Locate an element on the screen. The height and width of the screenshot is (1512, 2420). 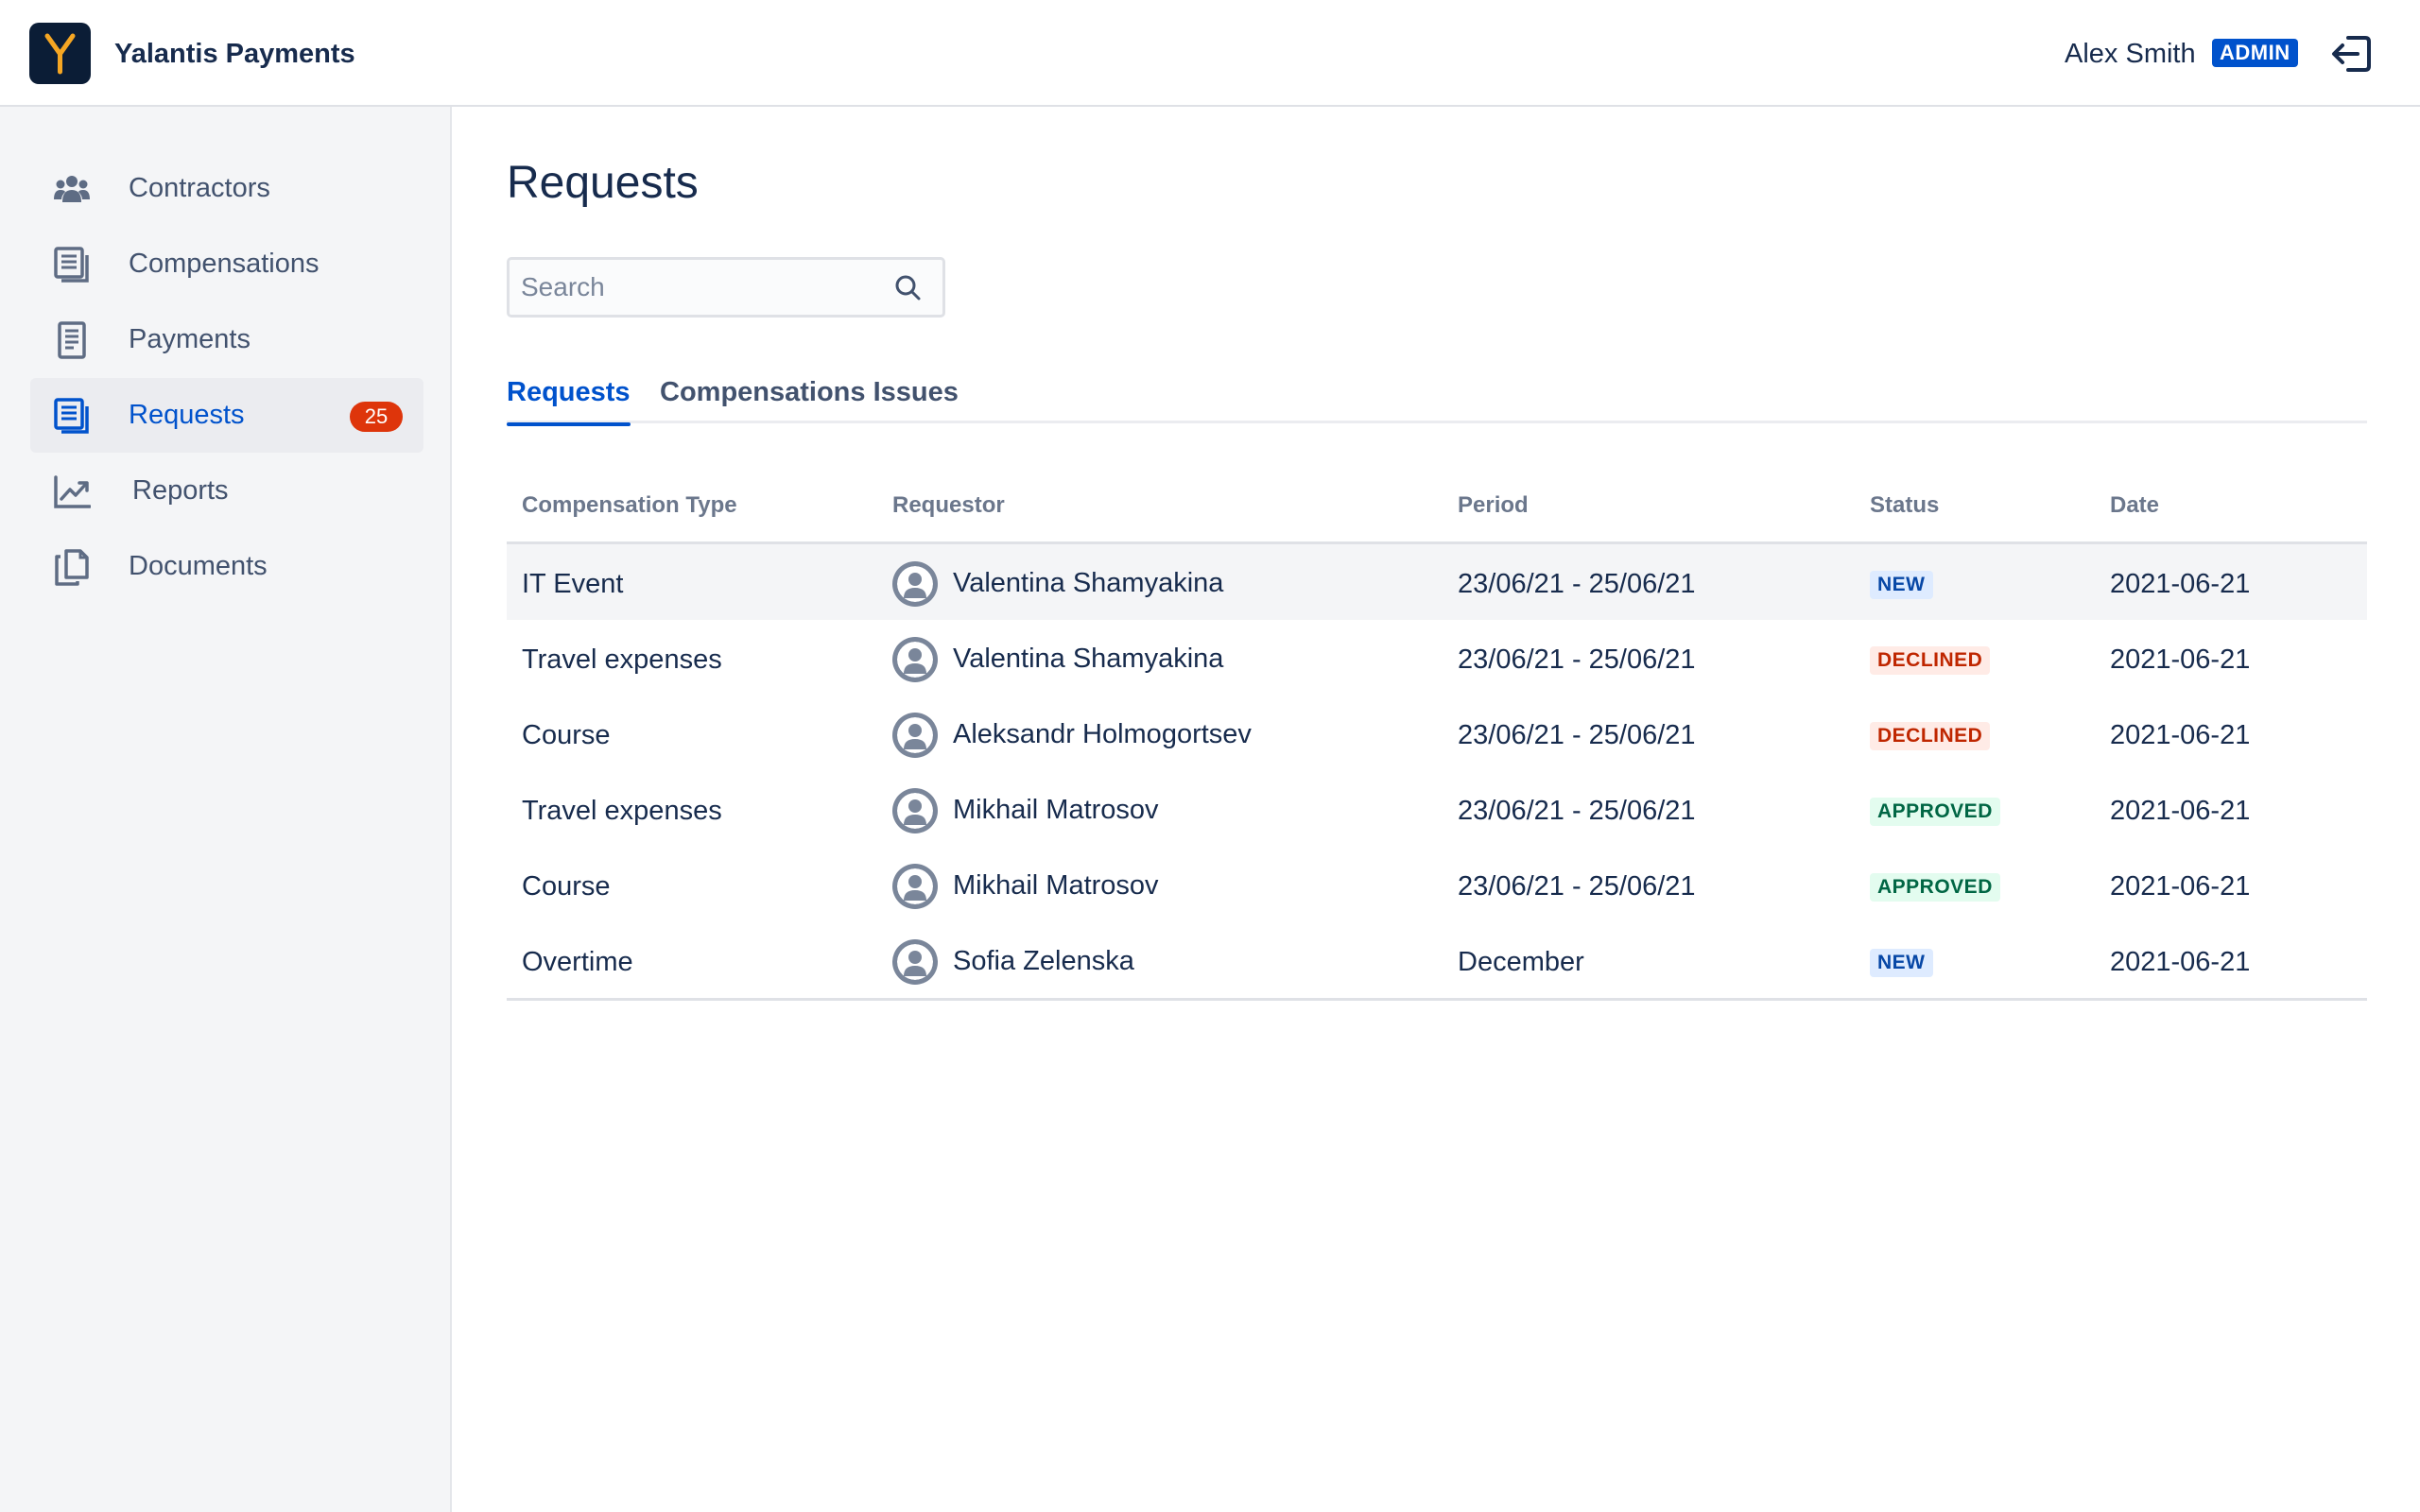
column-header-period: Period is located at coordinates (1494, 505).